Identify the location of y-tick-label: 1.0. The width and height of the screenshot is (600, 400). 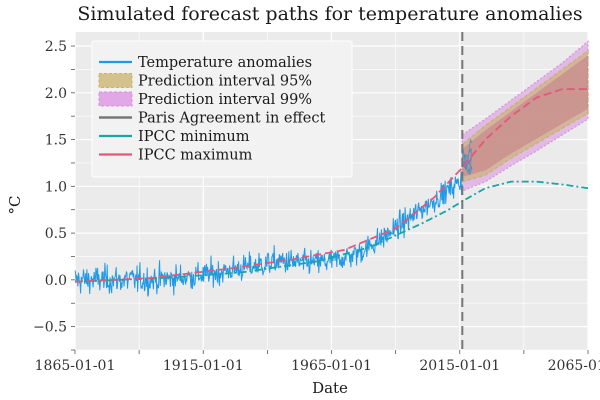
(56, 187).